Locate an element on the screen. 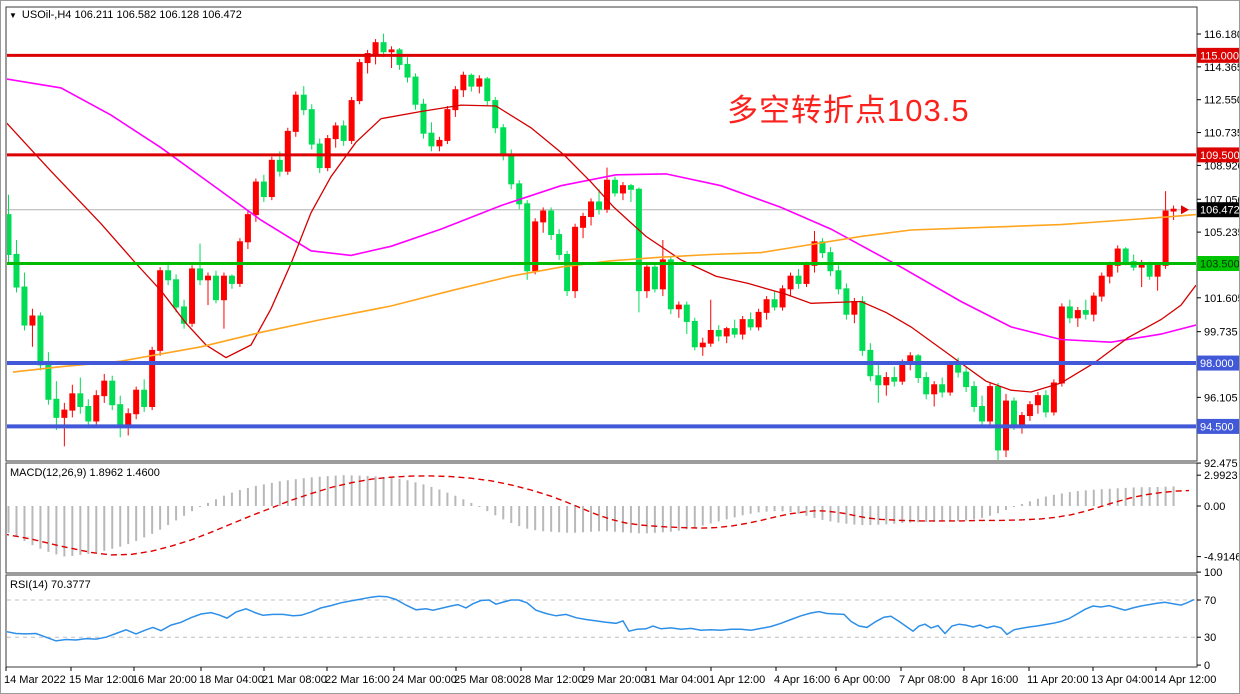 The width and height of the screenshot is (1240, 694). time-tick-label: 21 Mar 08:00 is located at coordinates (294, 680).